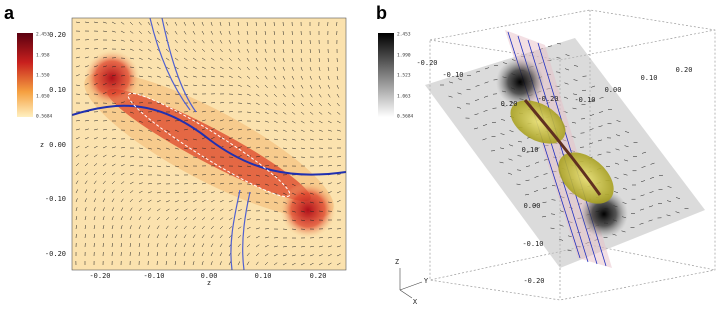 This screenshot has height=323, width=727. Describe the element at coordinates (57, 35) in the screenshot. I see `y-tick-label: 0.20` at that location.